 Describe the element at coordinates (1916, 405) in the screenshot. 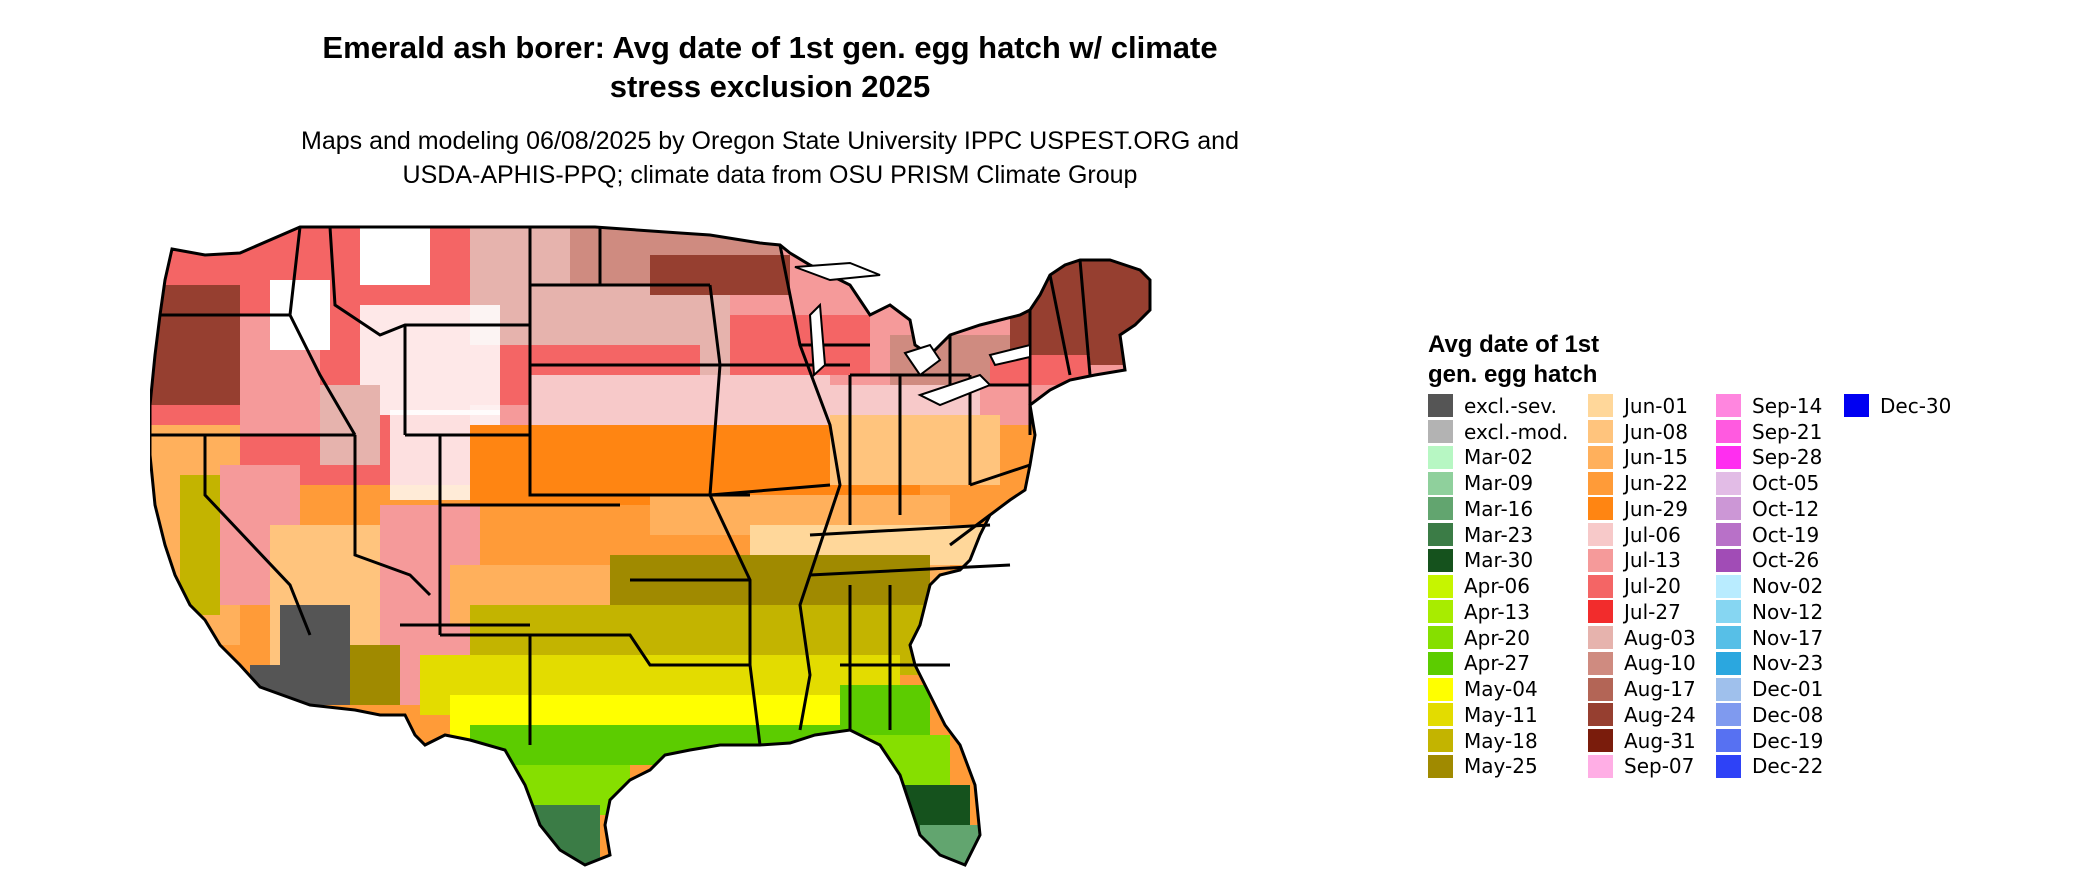

I see `legend-label: Dec-30` at that location.